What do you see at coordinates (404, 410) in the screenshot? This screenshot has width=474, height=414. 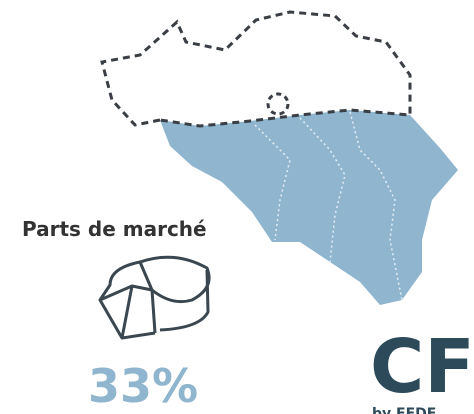 I see `logo-tagline: by FEDE` at bounding box center [404, 410].